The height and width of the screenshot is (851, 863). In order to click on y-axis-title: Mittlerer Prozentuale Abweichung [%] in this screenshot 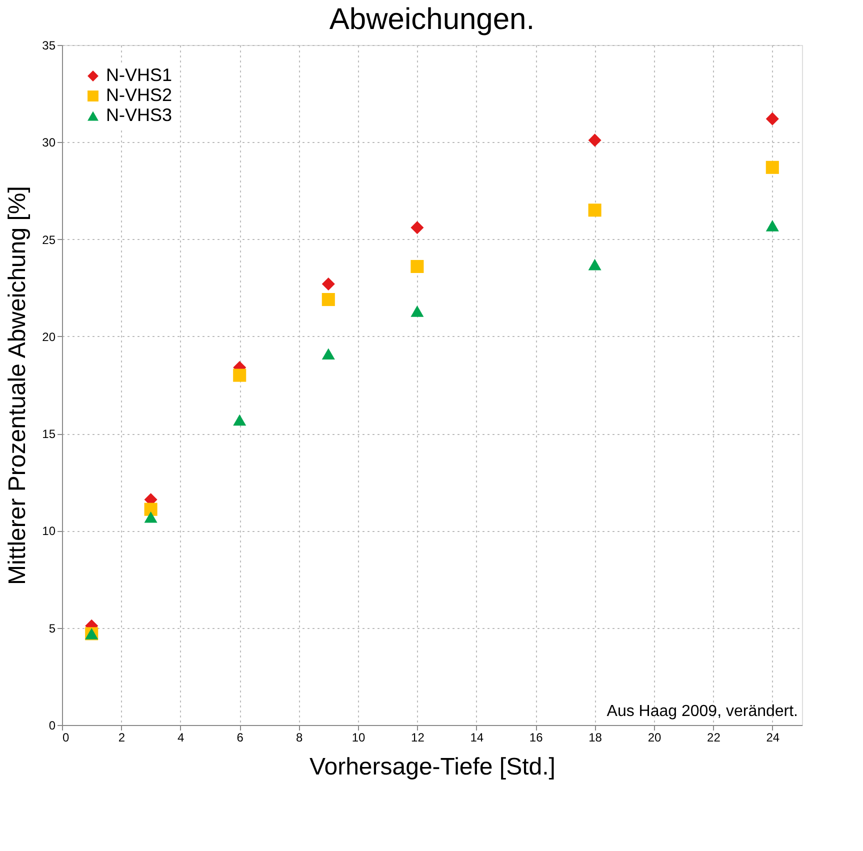, I will do `click(18, 385)`.